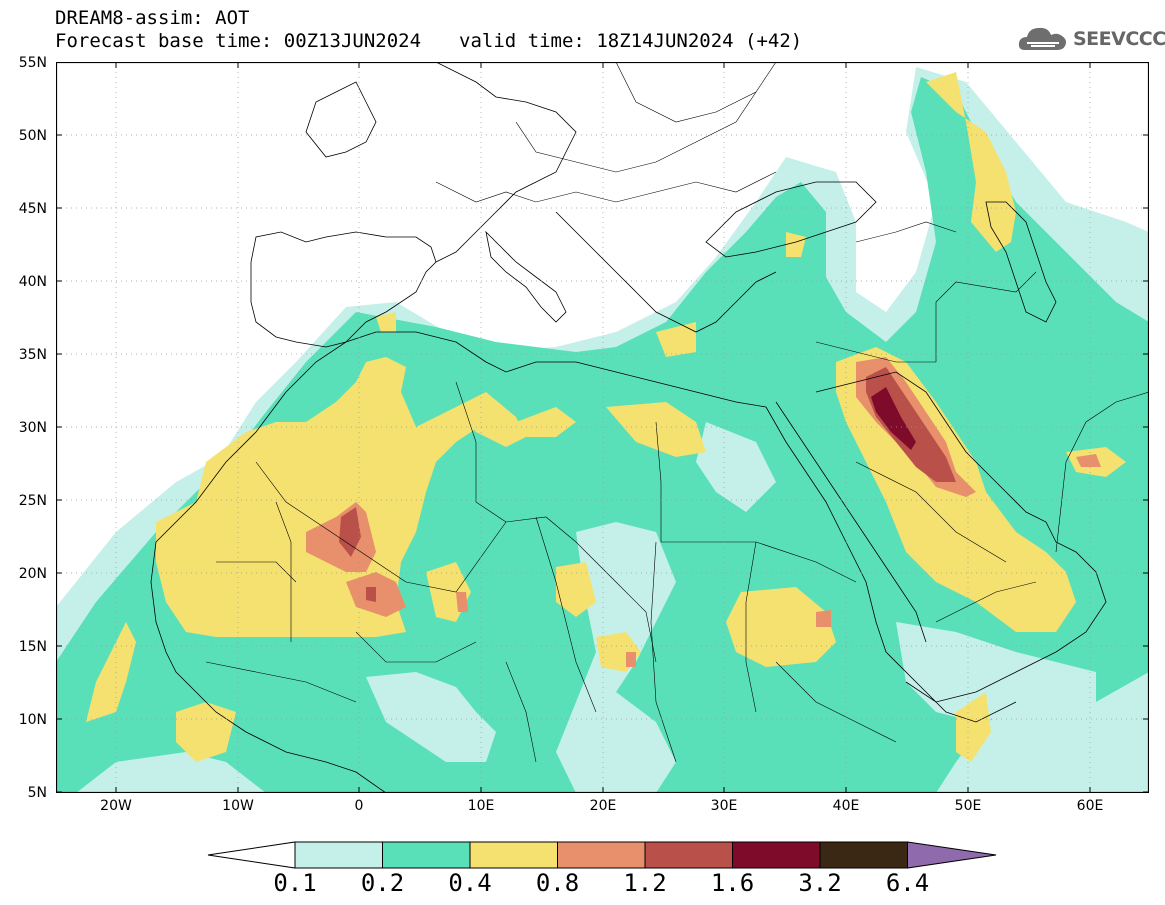  I want to click on base-time: Forecast base time: 00Z13JUN2024, so click(238, 41).